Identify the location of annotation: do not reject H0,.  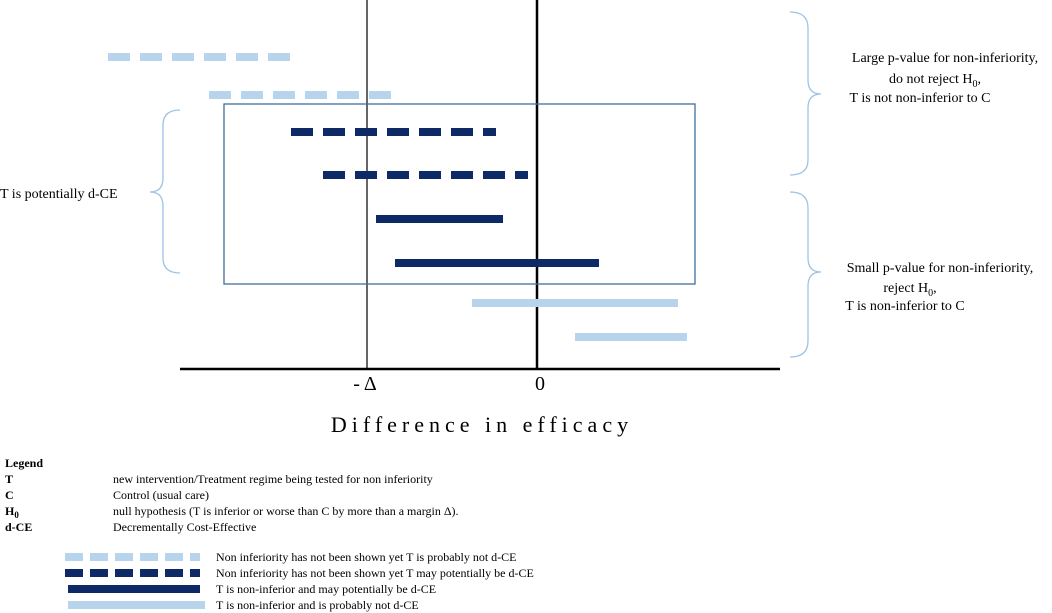
(935, 81).